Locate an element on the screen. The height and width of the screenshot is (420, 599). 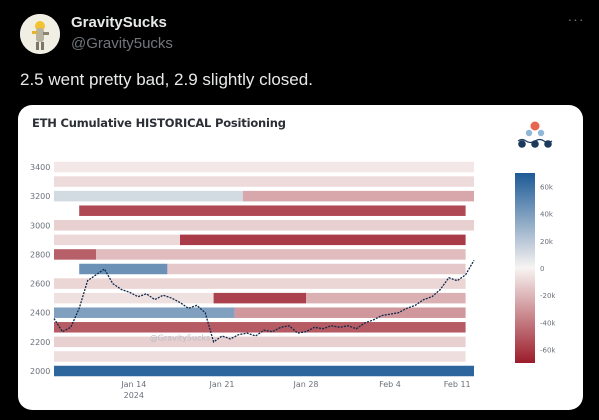
x-tick-label: Jan 28 is located at coordinates (305, 384).